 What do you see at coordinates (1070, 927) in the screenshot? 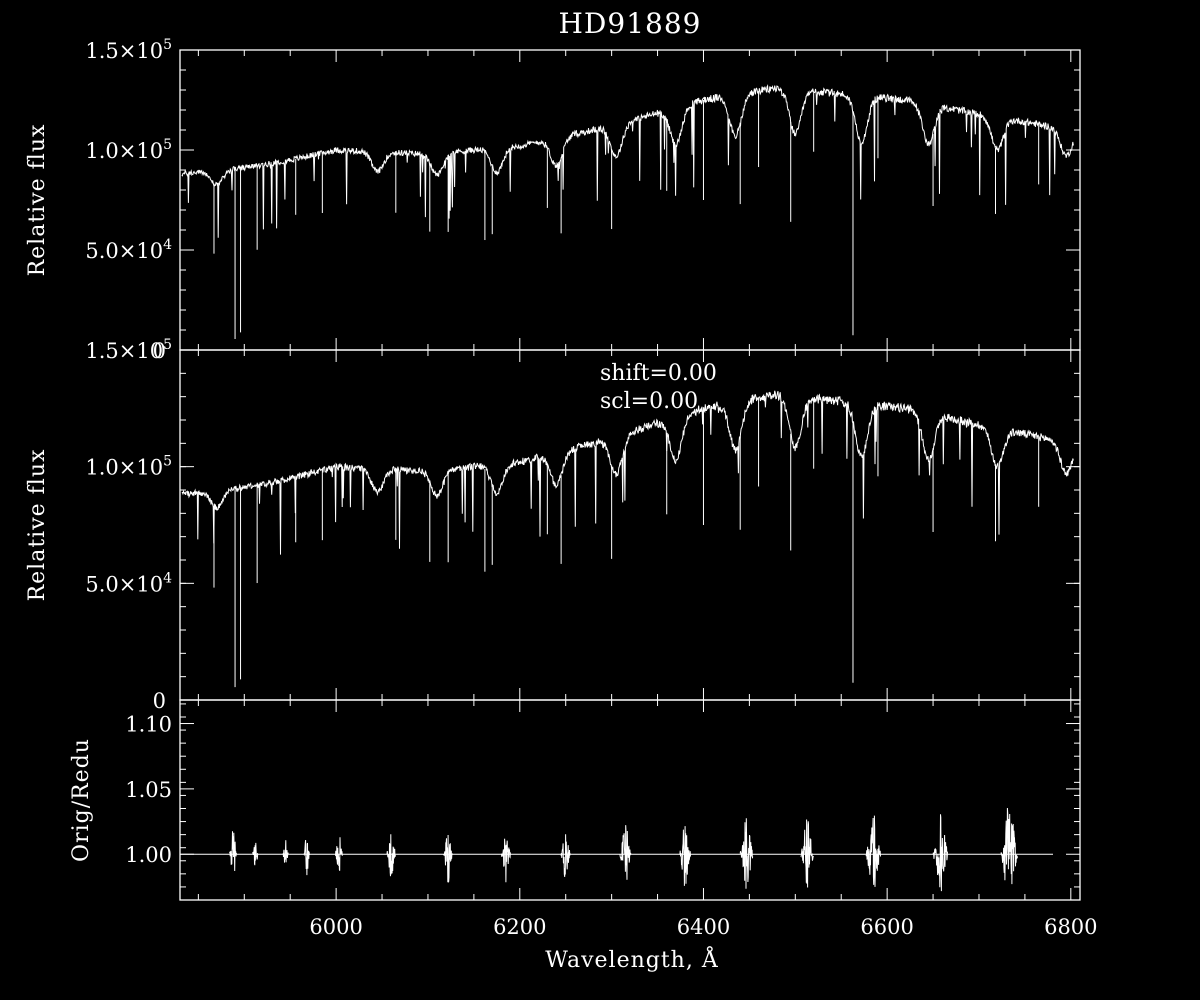
I see `x-tick-label: 6800` at bounding box center [1070, 927].